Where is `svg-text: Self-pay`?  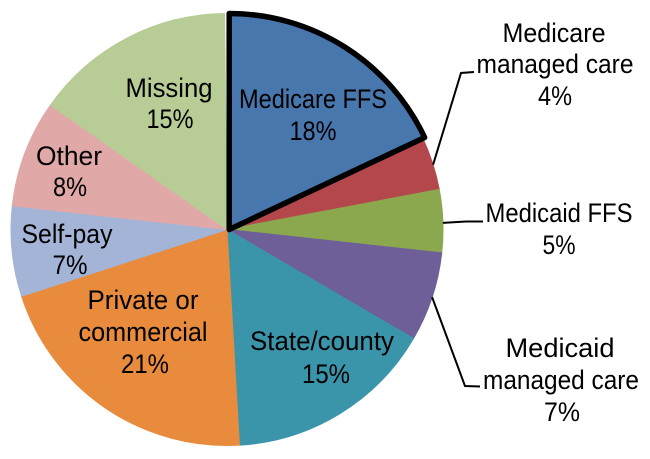 svg-text: Self-pay is located at coordinates (67, 234).